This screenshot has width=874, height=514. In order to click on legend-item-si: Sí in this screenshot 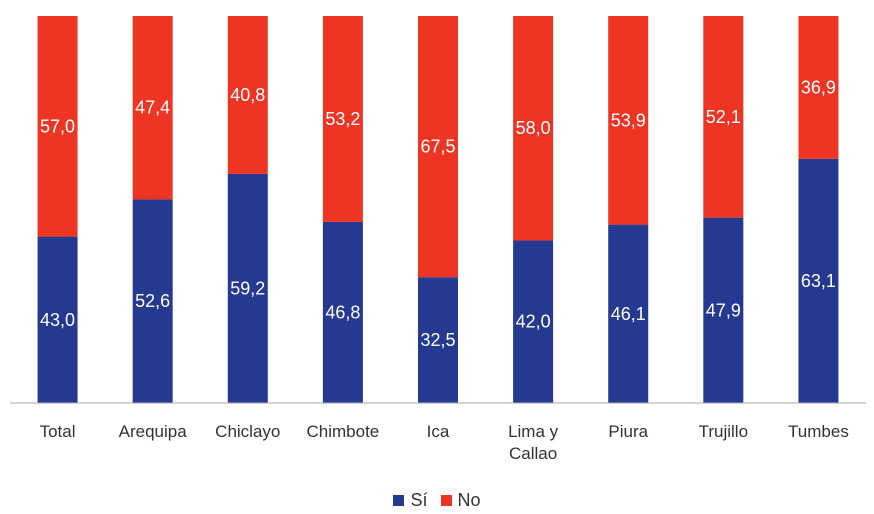, I will do `click(410, 500)`.